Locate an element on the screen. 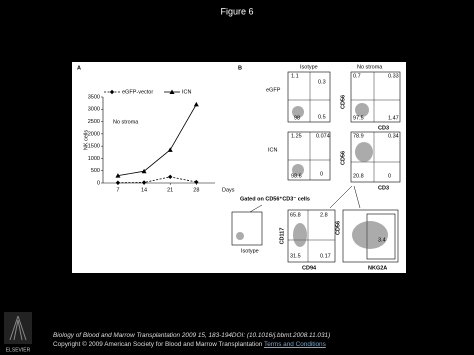 This screenshot has width=474, height=355. page-title: Figure 6 is located at coordinates (236, 11).